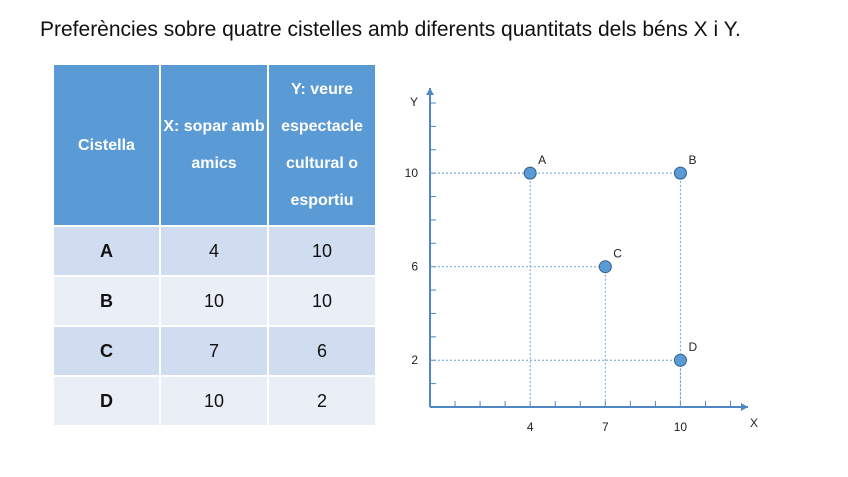  Describe the element at coordinates (542, 160) in the screenshot. I see `point-label-a: A` at that location.